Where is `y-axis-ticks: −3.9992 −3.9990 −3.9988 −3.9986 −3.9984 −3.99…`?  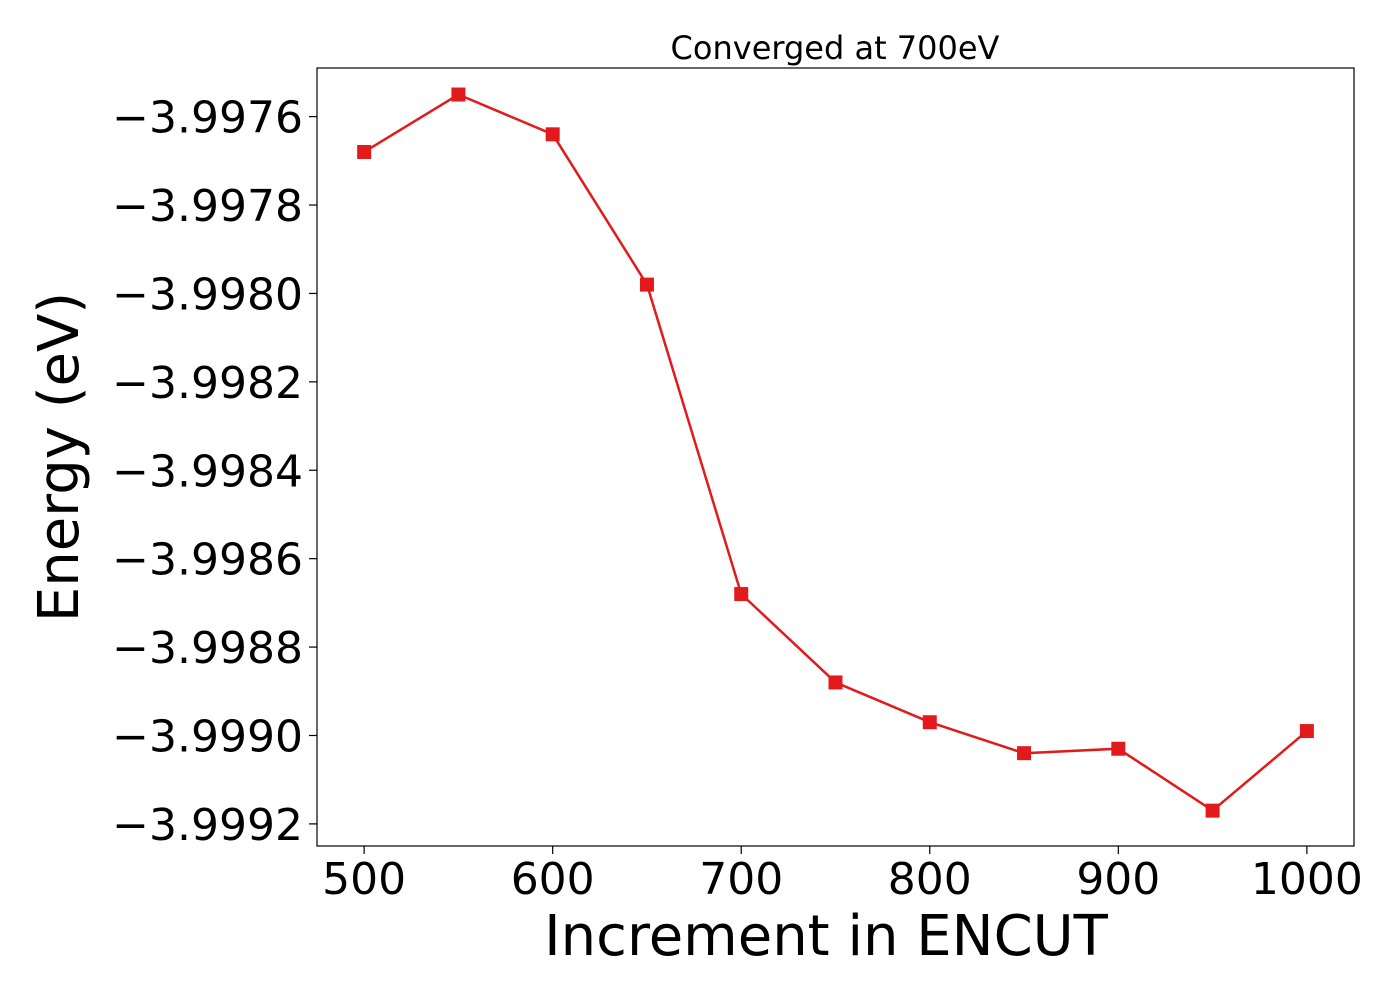
y-axis-ticks: −3.9992 −3.9990 −3.9988 −3.9986 −3.9984 −3.99… is located at coordinates (214, 472).